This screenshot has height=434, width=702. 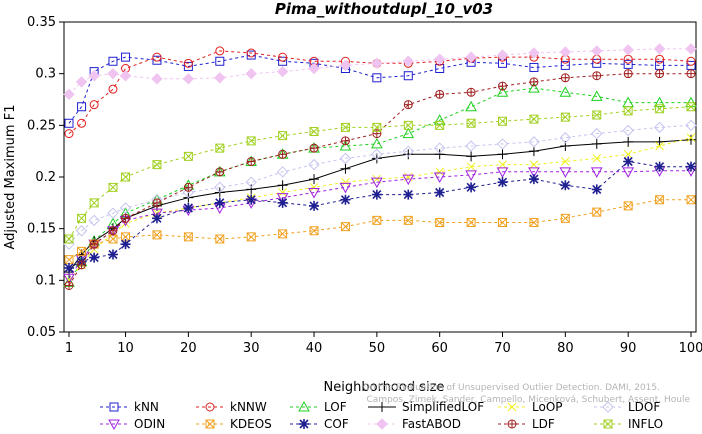 I want to click on y-tick-label: 0.25, so click(x=41, y=125).